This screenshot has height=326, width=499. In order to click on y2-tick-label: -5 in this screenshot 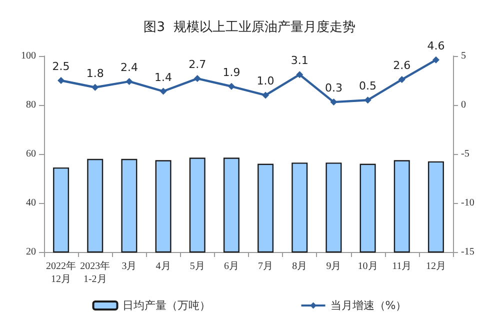, I will do `click(465, 154)`.